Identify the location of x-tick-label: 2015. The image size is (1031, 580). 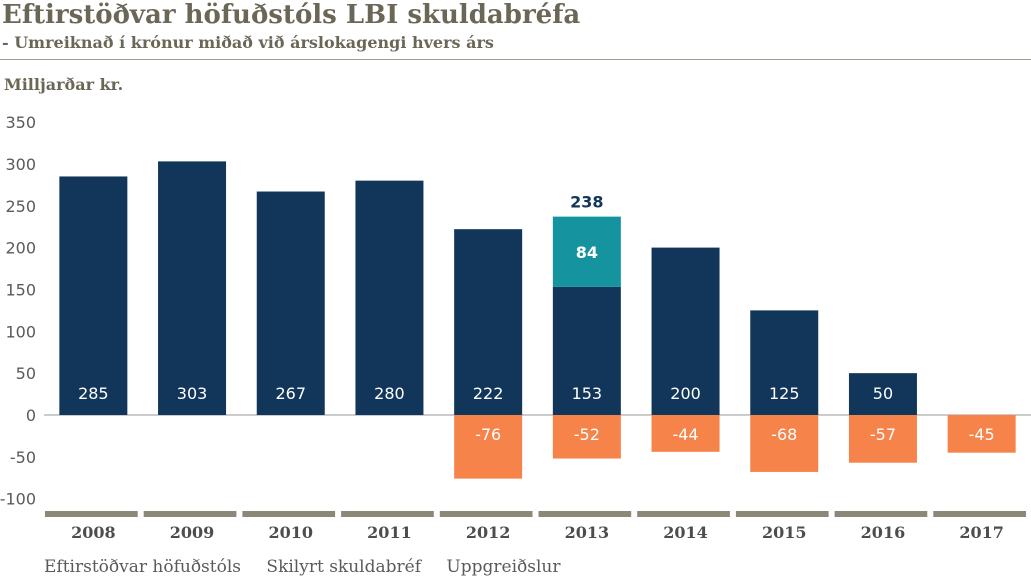
(784, 532).